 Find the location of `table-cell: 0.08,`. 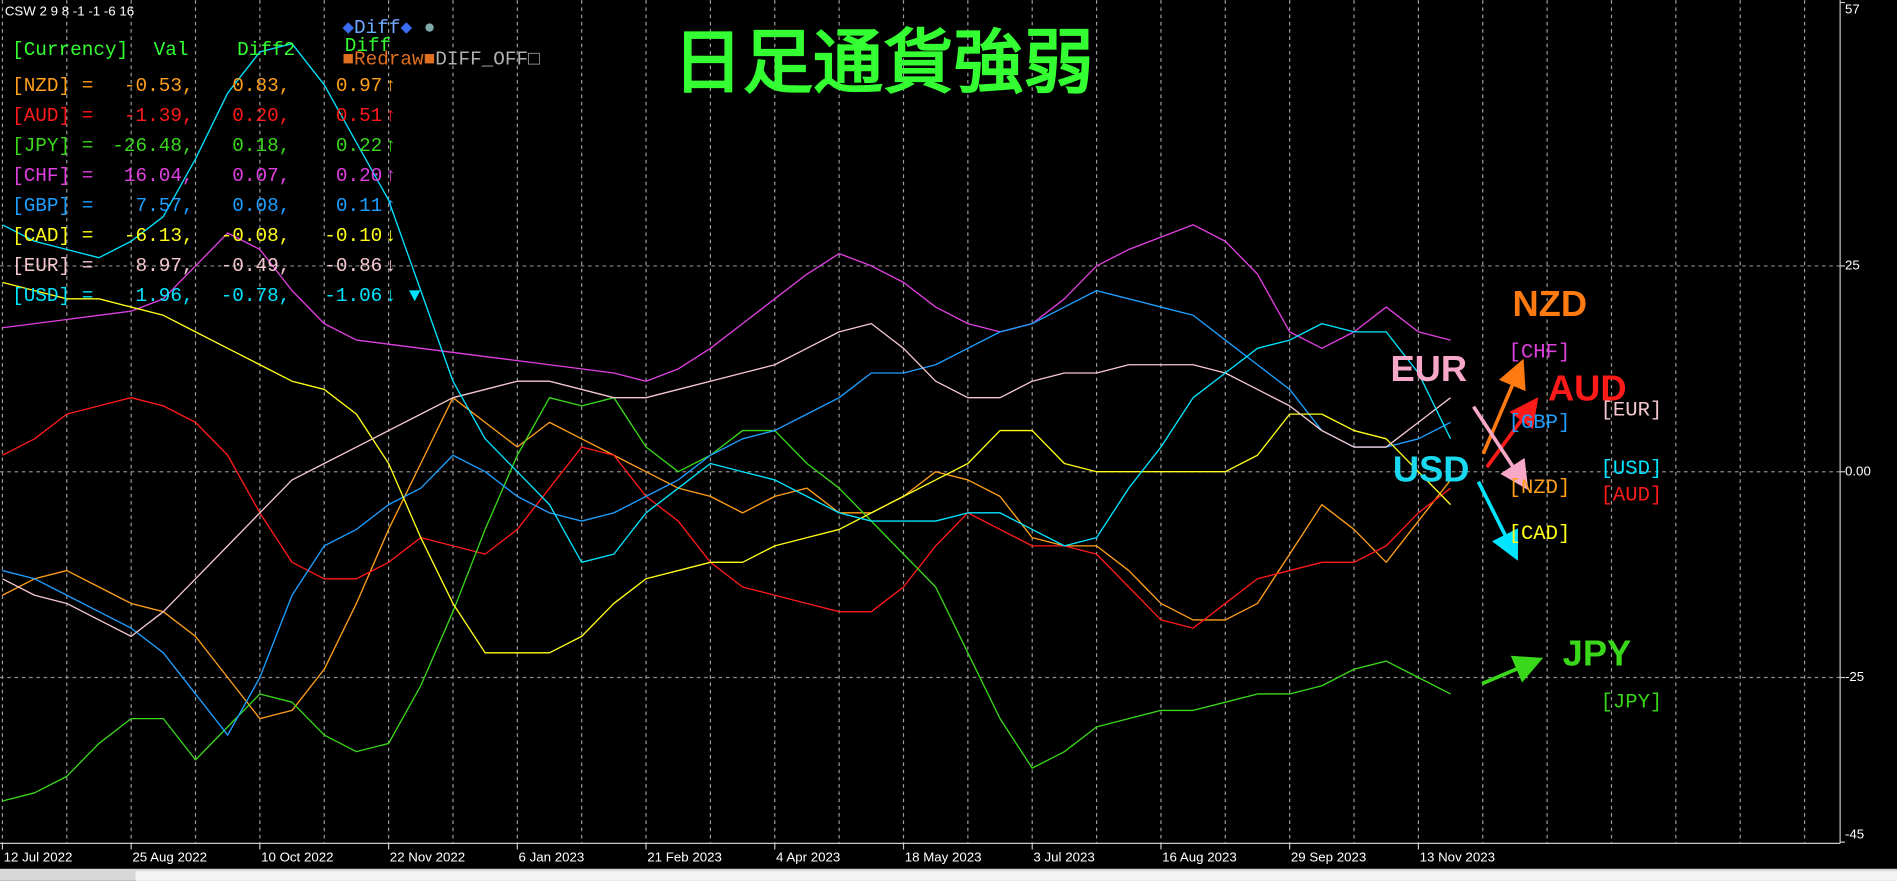

table-cell: 0.08, is located at coordinates (261, 206).